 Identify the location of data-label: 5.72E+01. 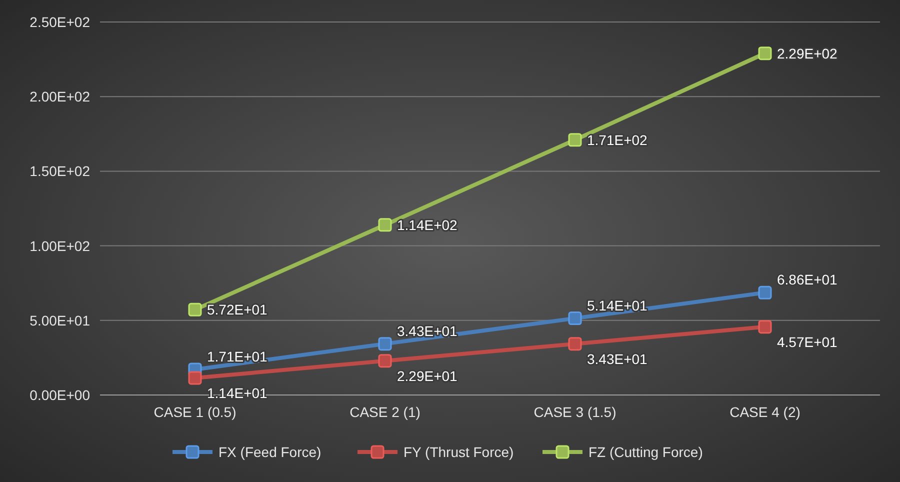
(237, 310).